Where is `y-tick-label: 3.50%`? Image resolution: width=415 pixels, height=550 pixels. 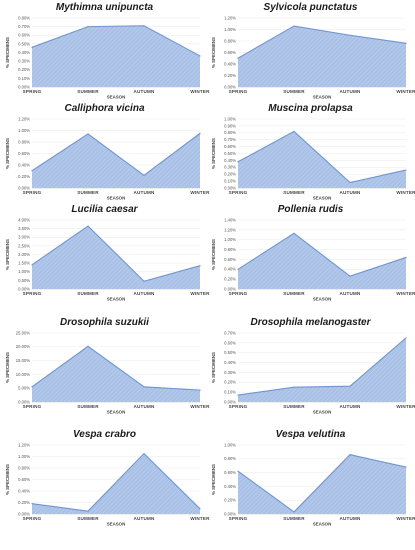 y-tick-label: 3.50% is located at coordinates (24, 228).